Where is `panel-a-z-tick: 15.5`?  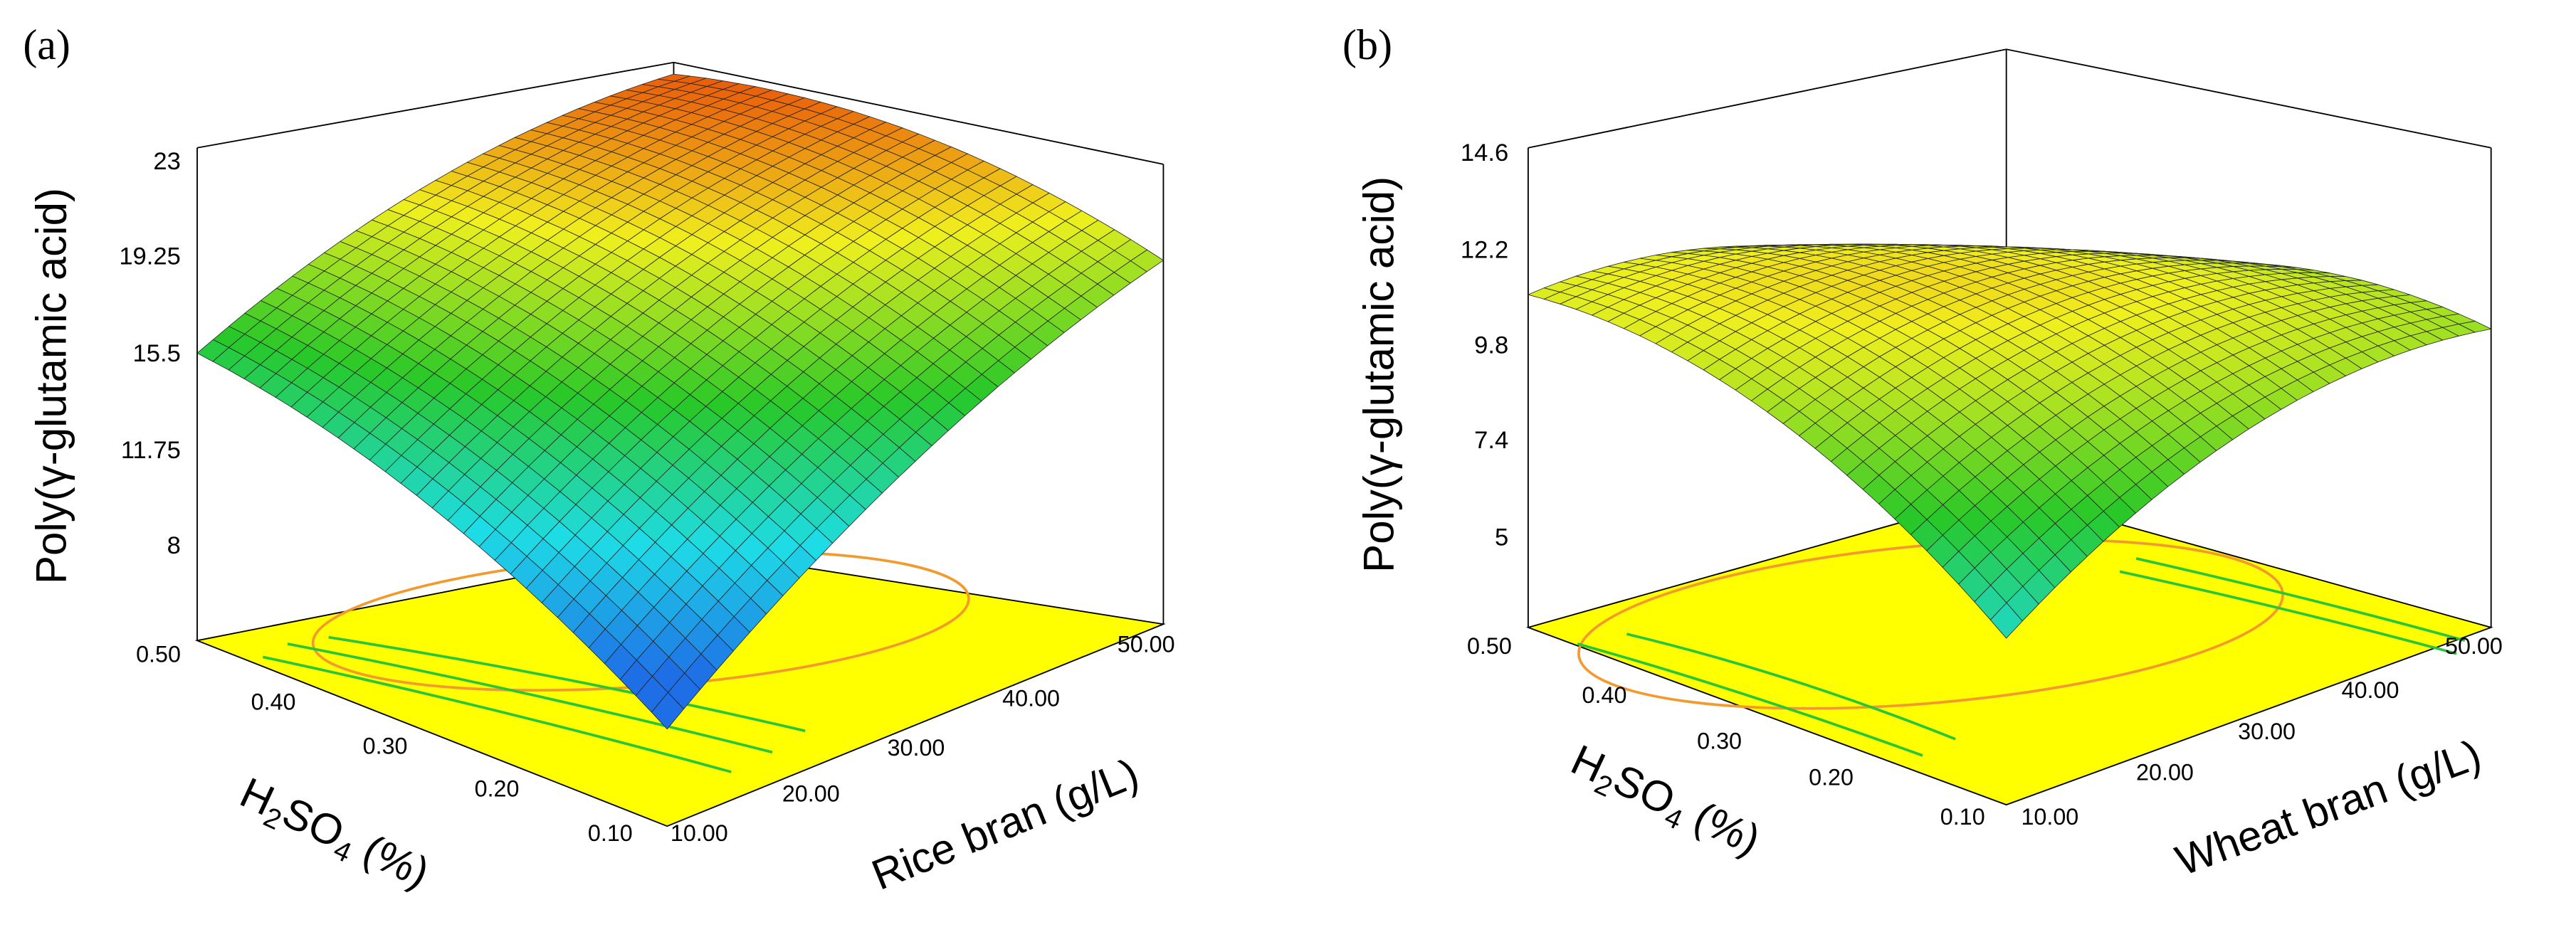
panel-a-z-tick: 15.5 is located at coordinates (157, 353).